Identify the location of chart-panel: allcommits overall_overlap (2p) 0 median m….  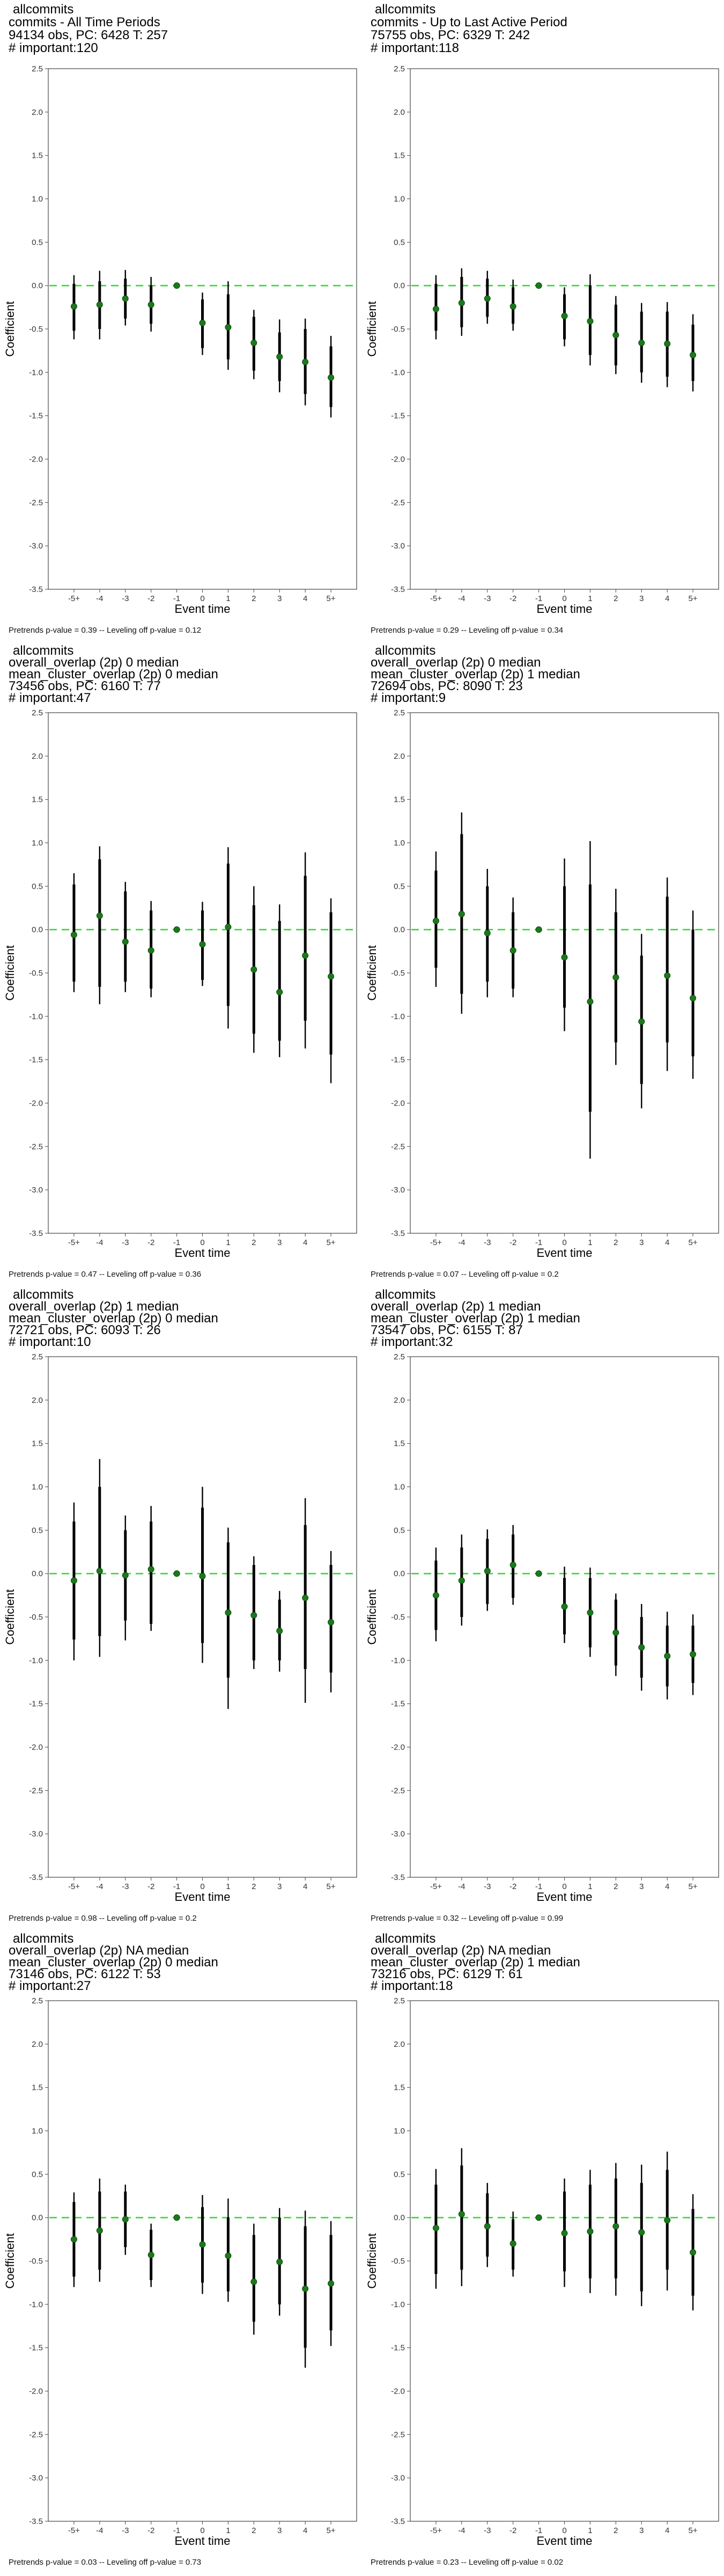
(181, 966).